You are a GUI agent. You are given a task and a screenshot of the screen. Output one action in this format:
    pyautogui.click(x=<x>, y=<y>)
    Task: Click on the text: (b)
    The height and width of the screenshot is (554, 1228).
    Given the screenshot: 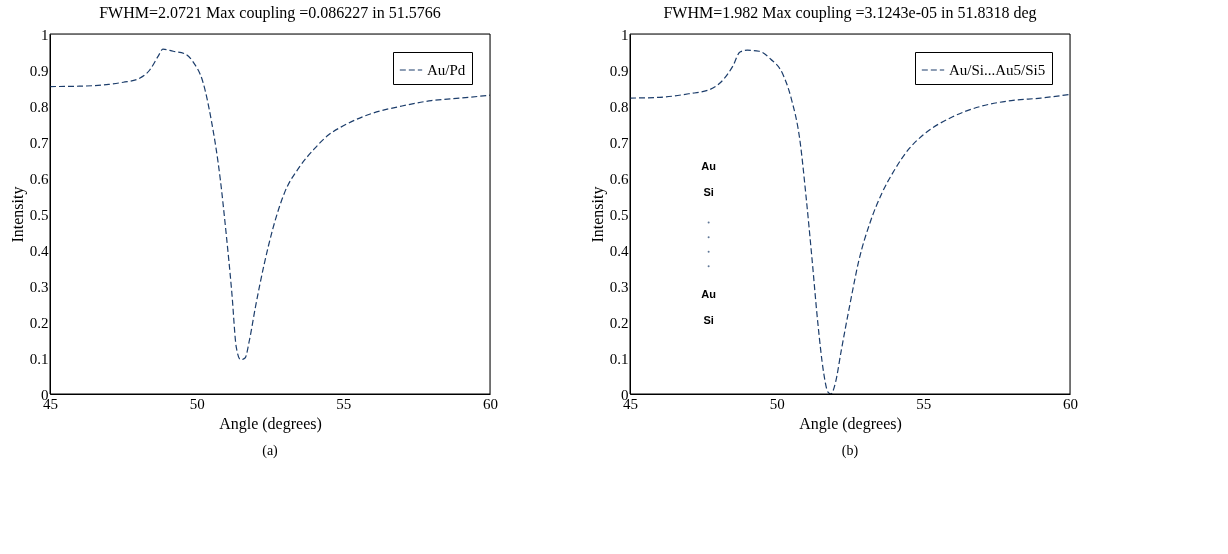 What is the action you would take?
    pyautogui.click(x=850, y=451)
    